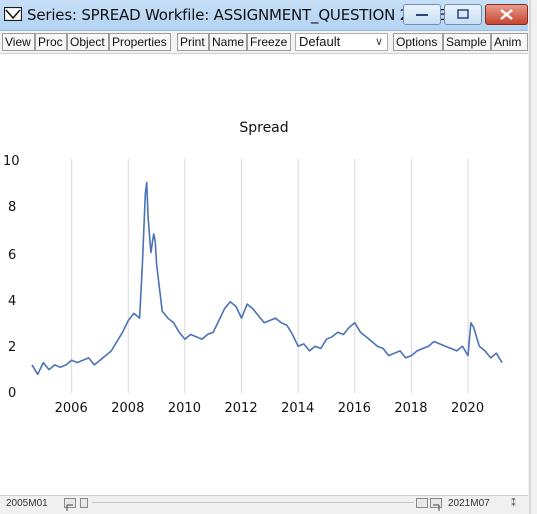  What do you see at coordinates (84, 503) in the screenshot?
I see `scroll-thumb` at bounding box center [84, 503].